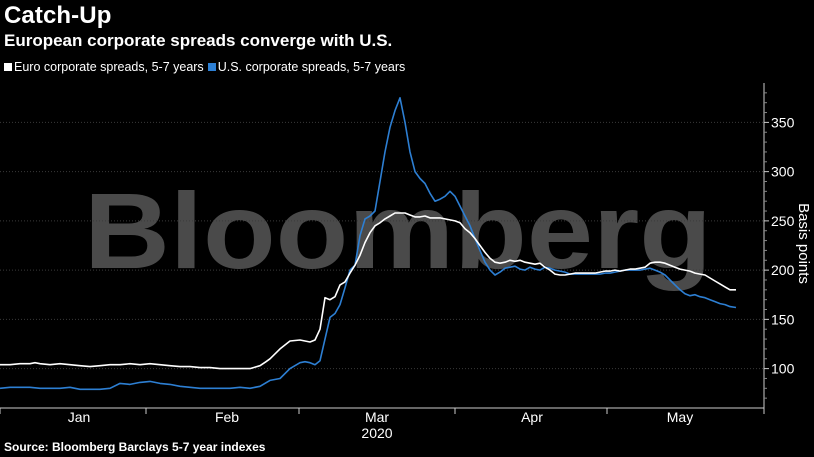  What do you see at coordinates (211, 67) in the screenshot?
I see `legend-swatch-us` at bounding box center [211, 67].